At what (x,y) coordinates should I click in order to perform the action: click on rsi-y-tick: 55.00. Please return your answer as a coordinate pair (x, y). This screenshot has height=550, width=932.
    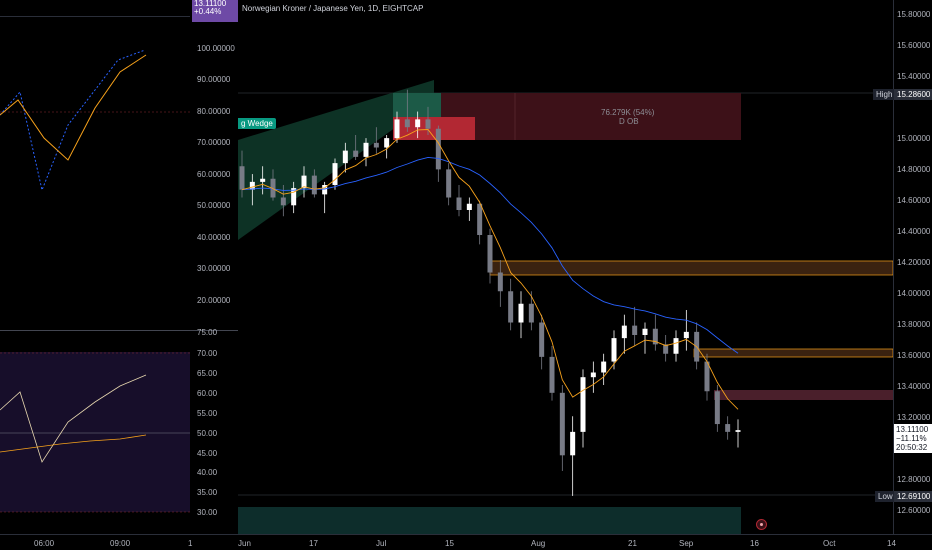
    Looking at the image, I should click on (207, 413).